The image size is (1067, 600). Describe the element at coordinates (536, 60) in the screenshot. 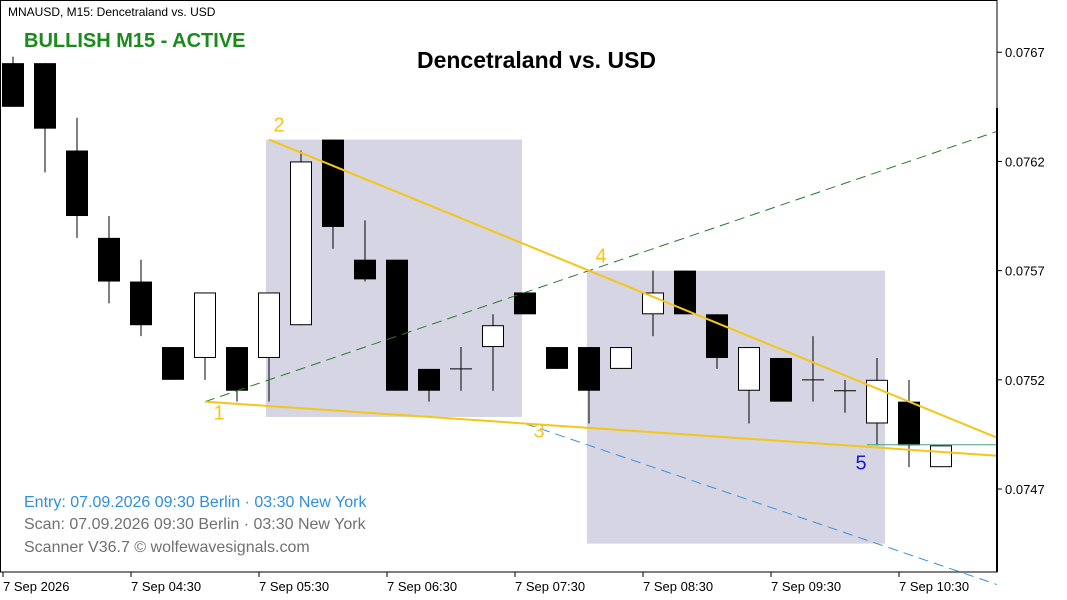

I see `chart-title: Dencetraland vs. USD` at that location.